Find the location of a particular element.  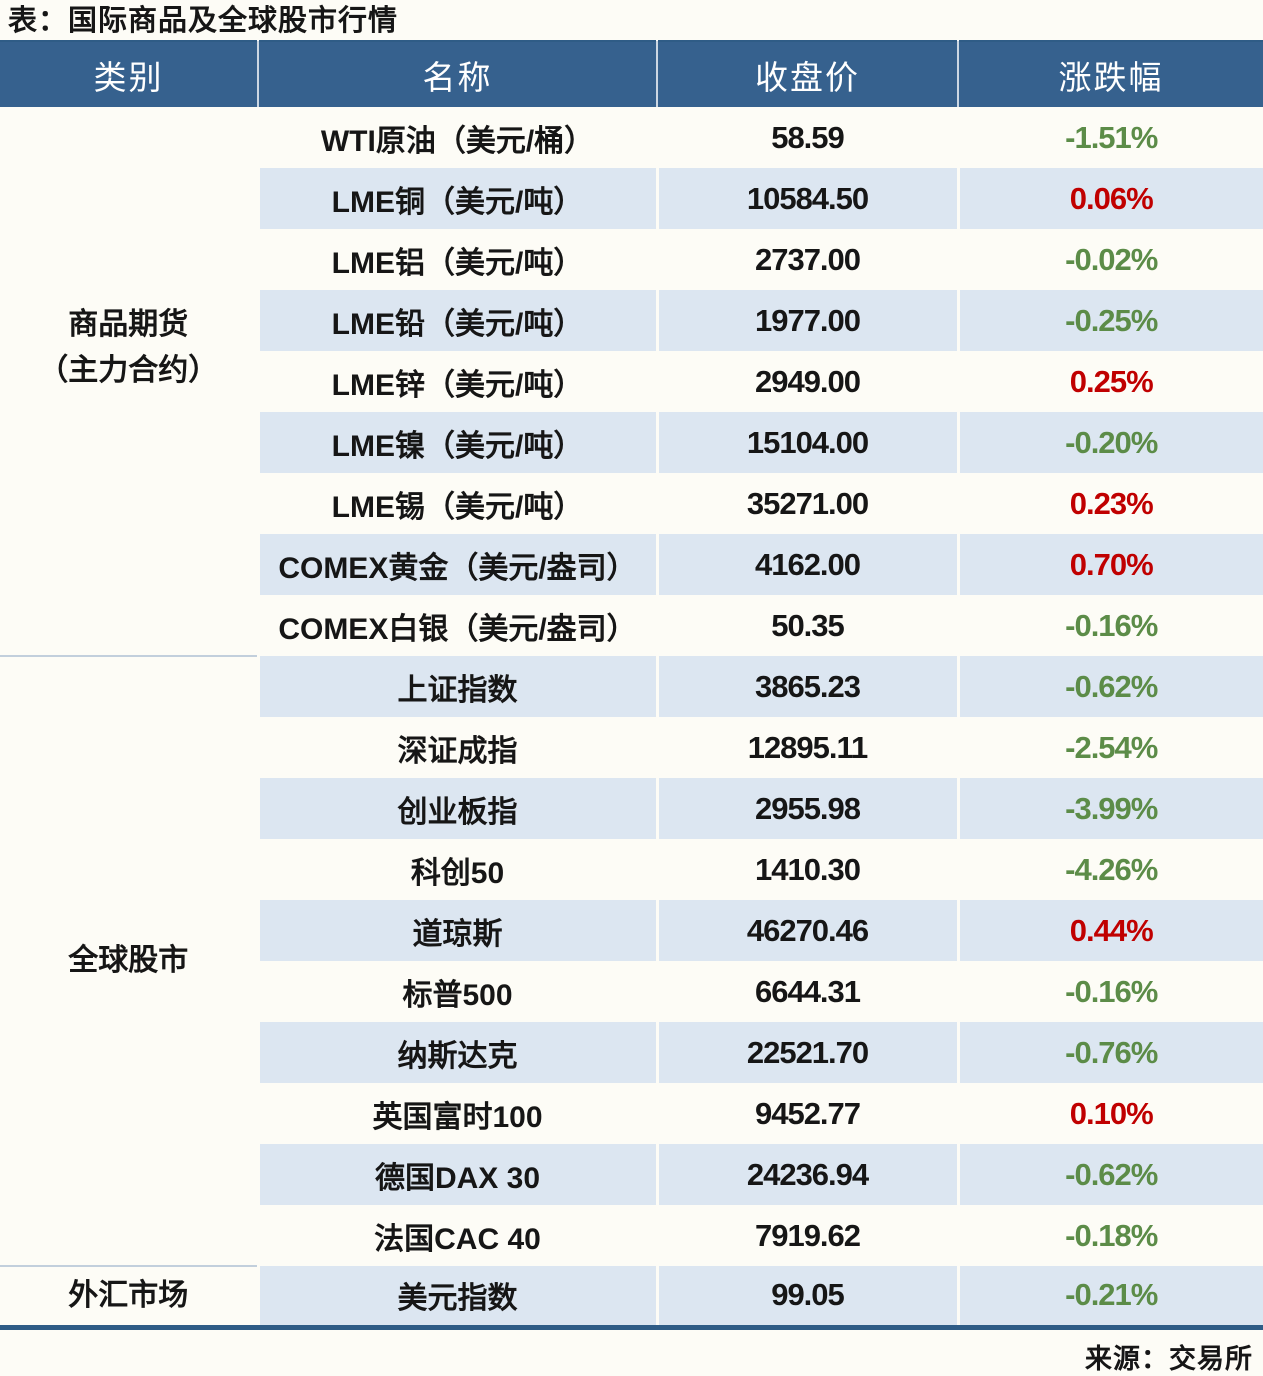

header-name: 名称 is located at coordinates (457, 74).